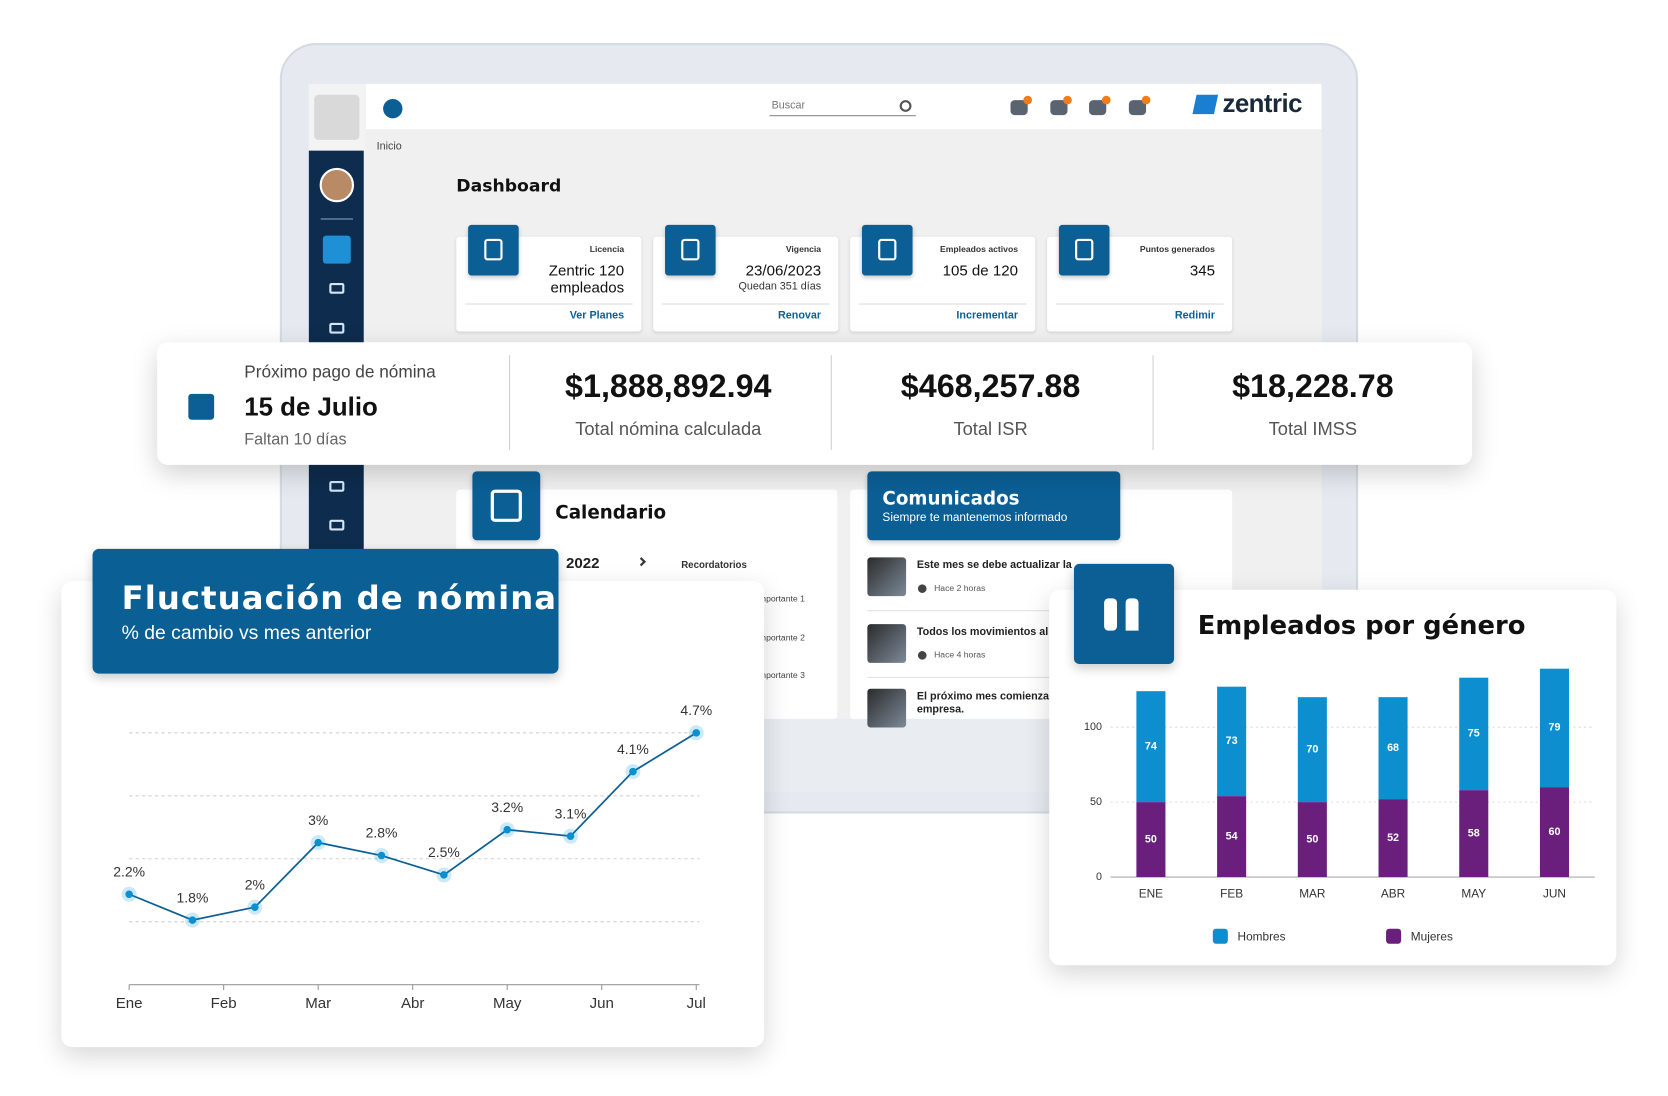  Describe the element at coordinates (611, 513) in the screenshot. I see `calendar-title: Calendario` at that location.